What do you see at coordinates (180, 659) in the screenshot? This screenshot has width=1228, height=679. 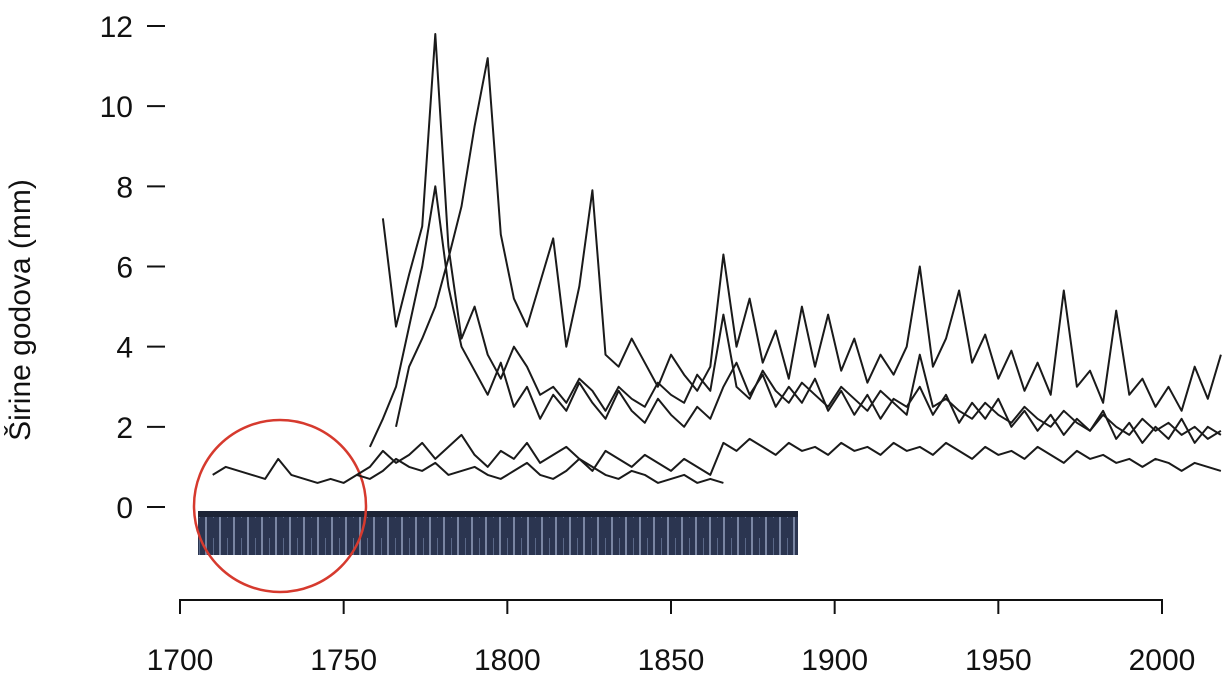 I see `x-tick-label: 1700` at bounding box center [180, 659].